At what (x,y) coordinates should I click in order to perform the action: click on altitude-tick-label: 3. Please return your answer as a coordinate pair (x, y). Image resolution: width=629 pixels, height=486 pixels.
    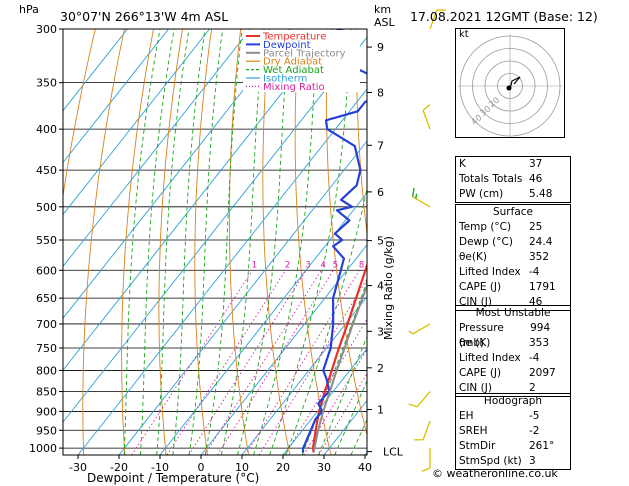
    Looking at the image, I should click on (380, 331).